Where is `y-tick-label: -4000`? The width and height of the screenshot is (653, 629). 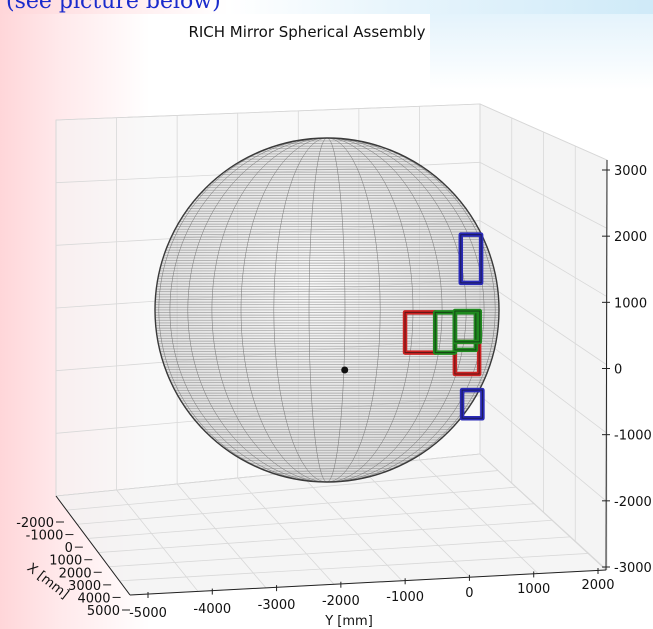
y-tick-label: -4000 is located at coordinates (212, 609).